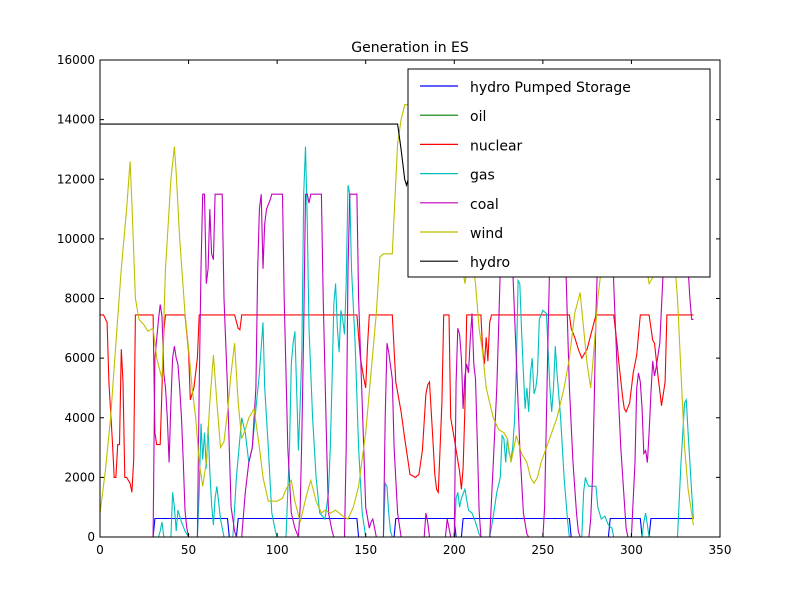  What do you see at coordinates (76, 120) in the screenshot?
I see `y-tick-label: 14000` at bounding box center [76, 120].